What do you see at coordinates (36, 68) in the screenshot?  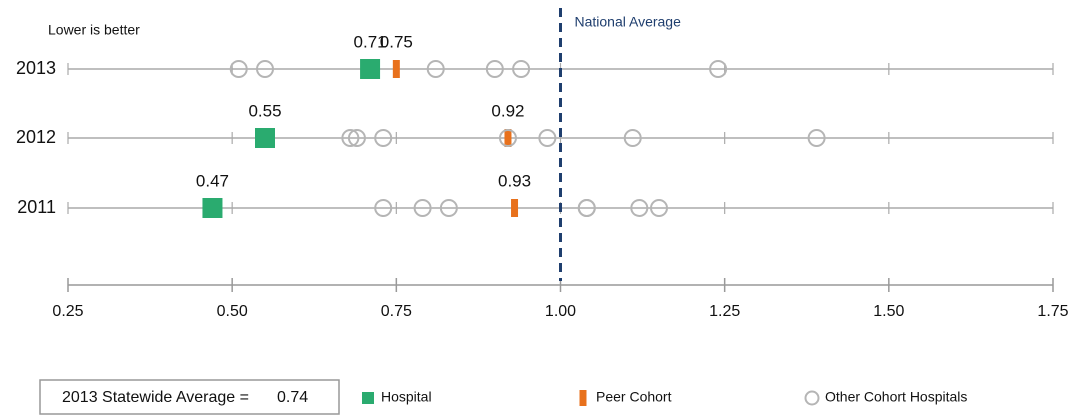 I see `category-label: 2013` at bounding box center [36, 68].